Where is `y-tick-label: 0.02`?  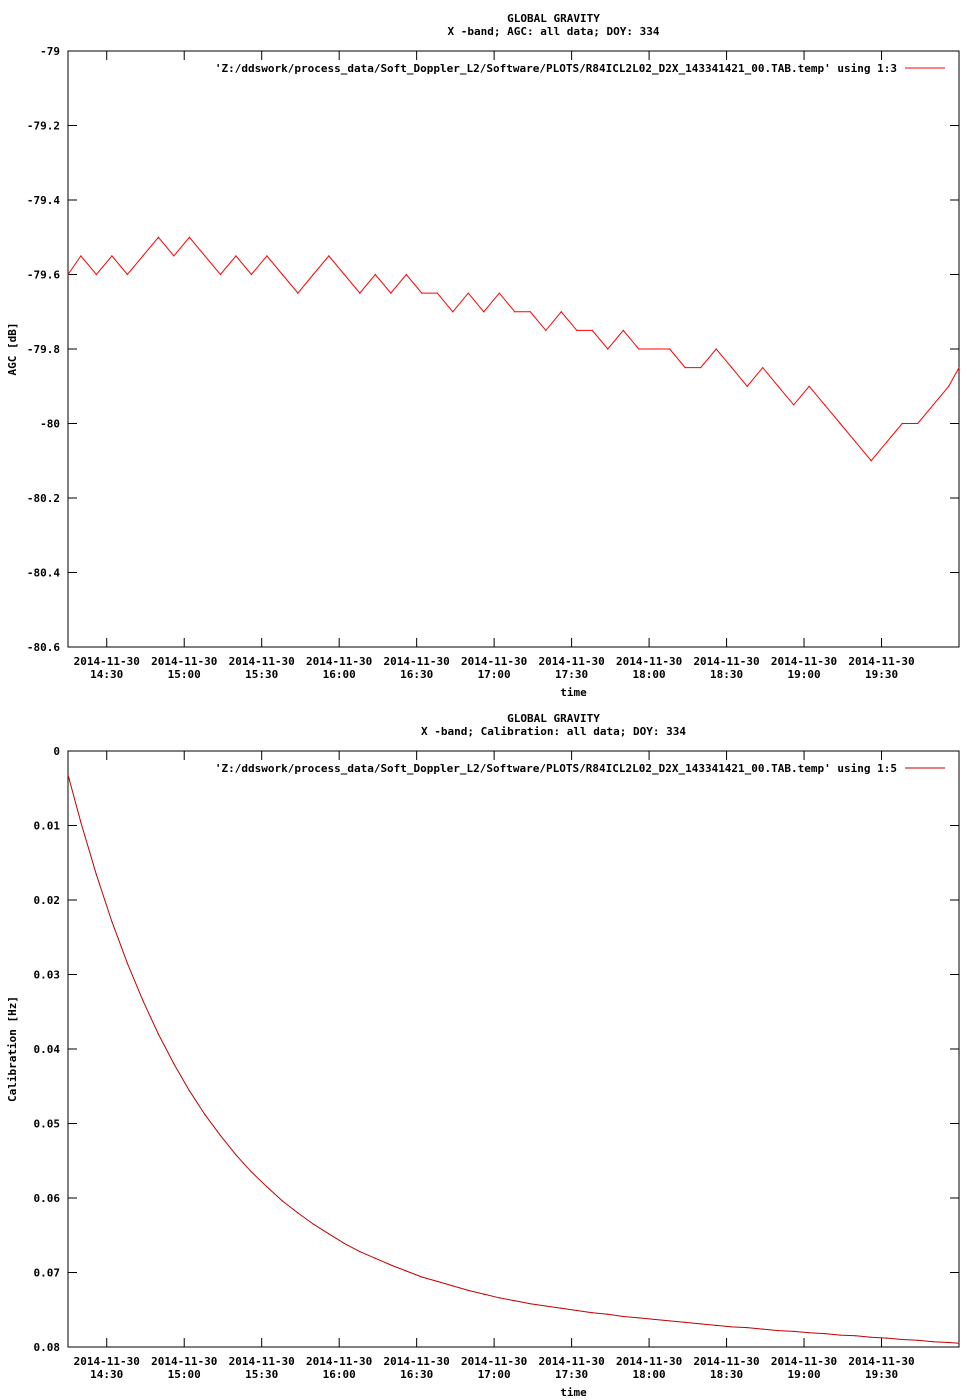
y-tick-label: 0.02 is located at coordinates (47, 900).